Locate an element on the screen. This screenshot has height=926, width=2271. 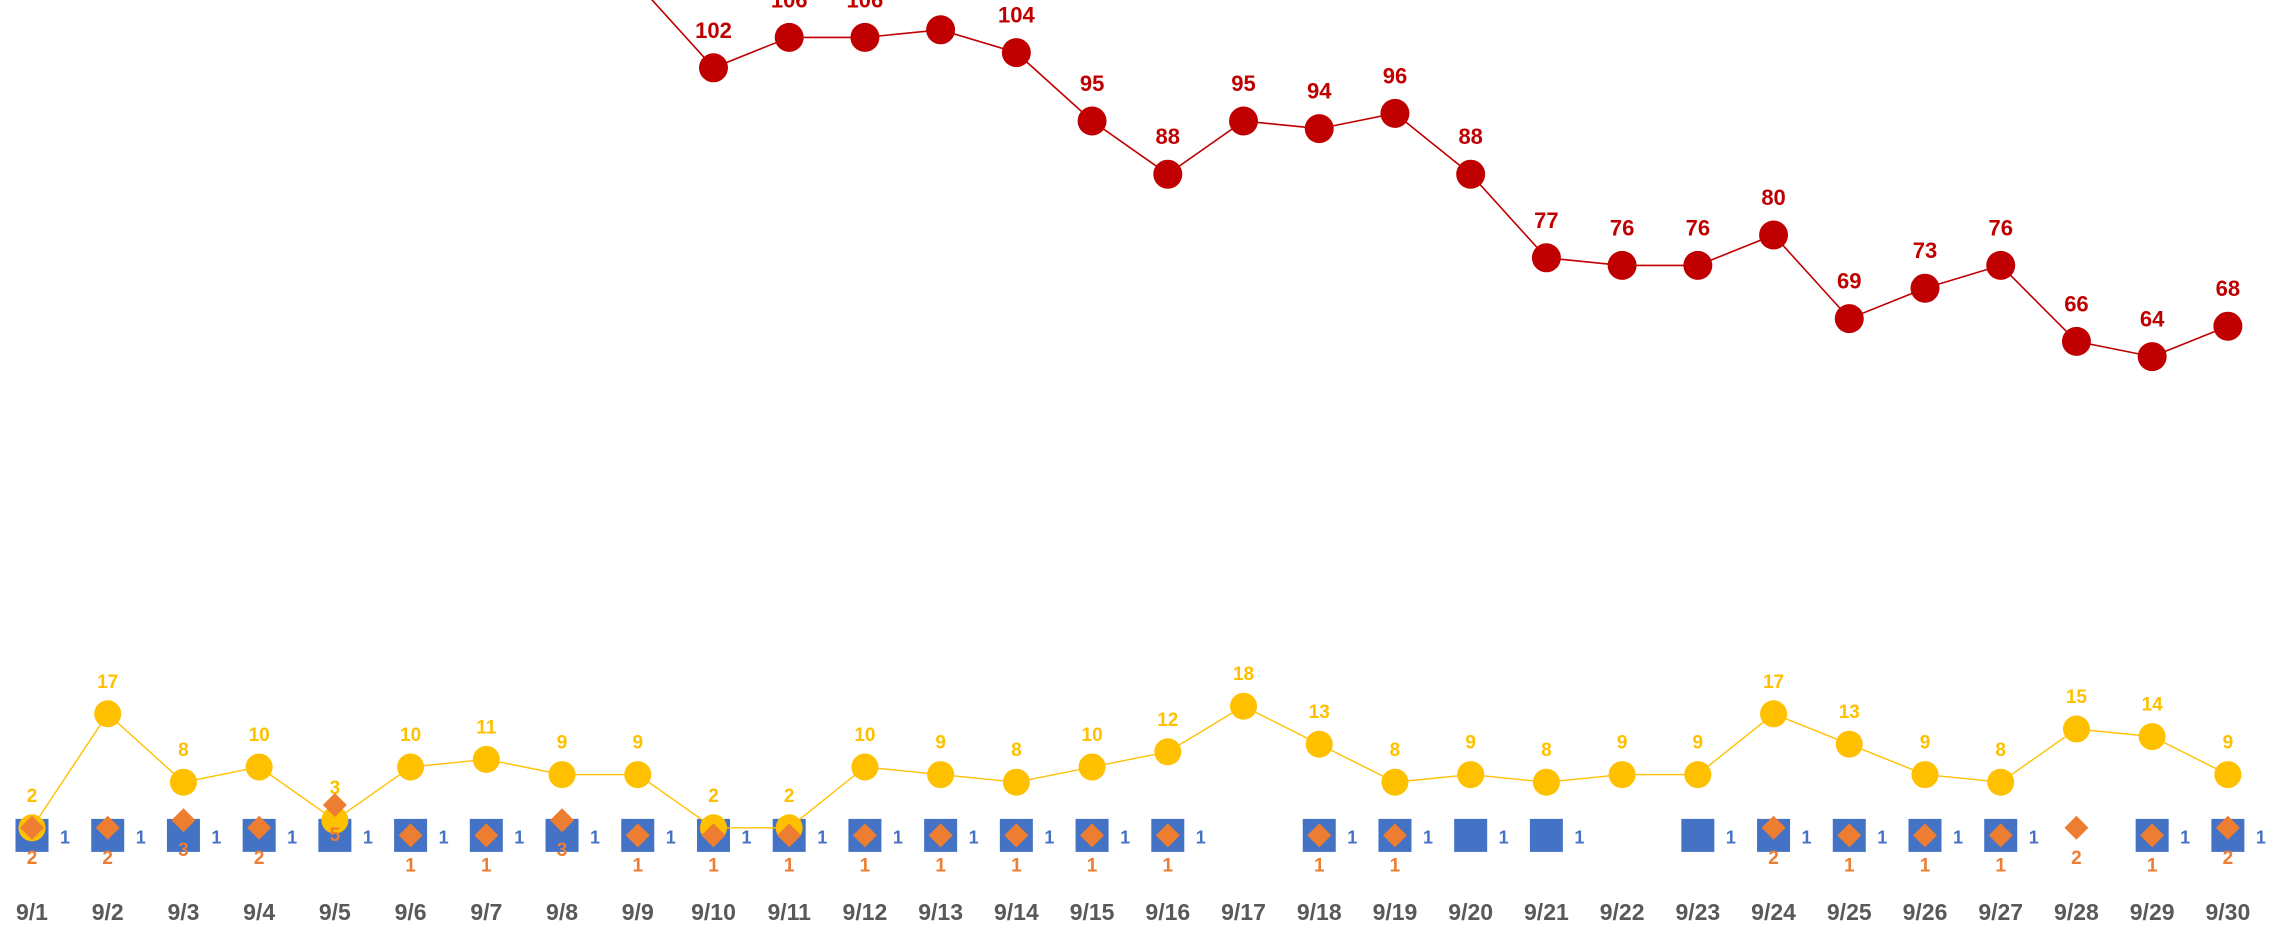
data-label: 69 is located at coordinates (1849, 281).